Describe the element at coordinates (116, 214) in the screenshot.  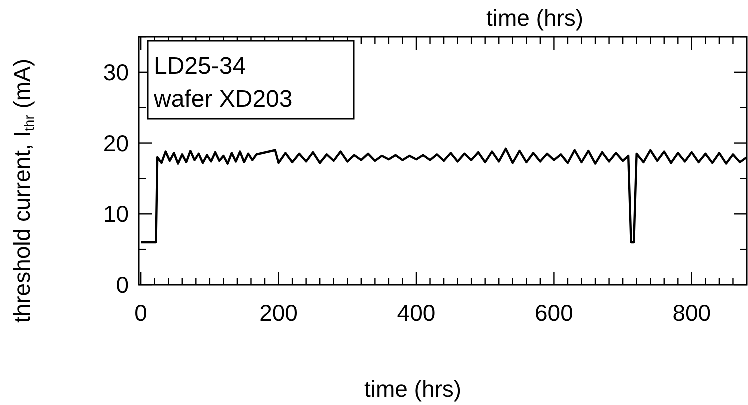
I see `y-tick-label: 10` at that location.